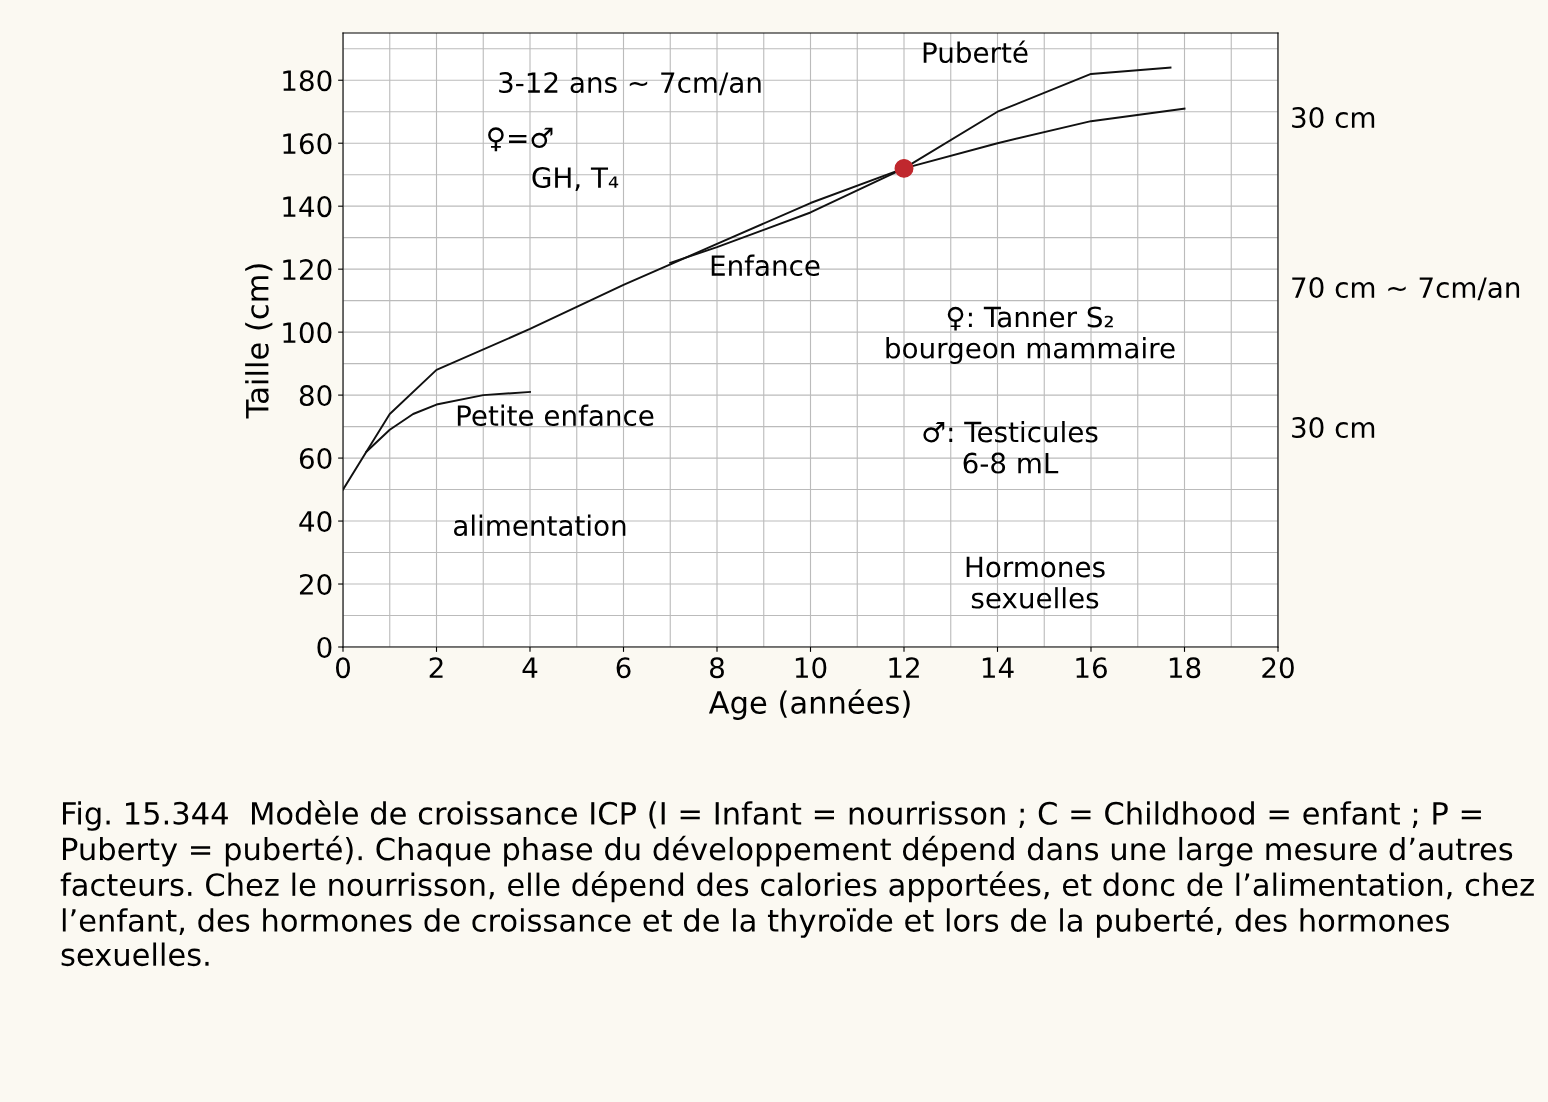 The width and height of the screenshot is (1548, 1102). I want to click on y-tick-label: 120, so click(307, 270).